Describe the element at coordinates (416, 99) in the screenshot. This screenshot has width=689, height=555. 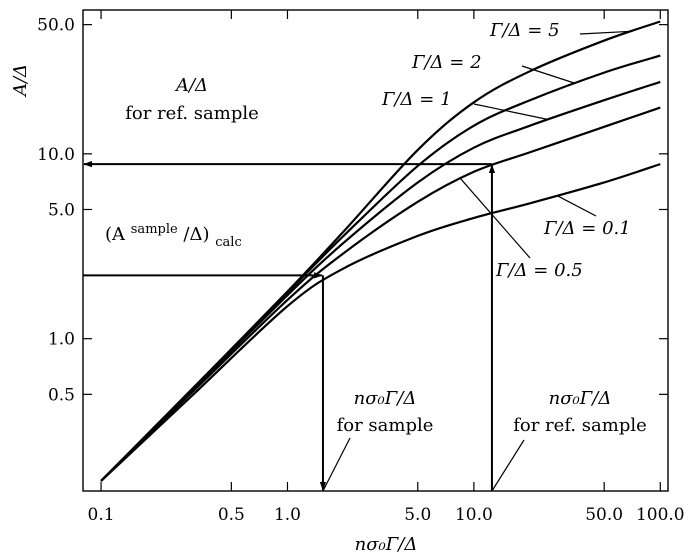
I see `series-label: Γ/Δ = 1` at that location.